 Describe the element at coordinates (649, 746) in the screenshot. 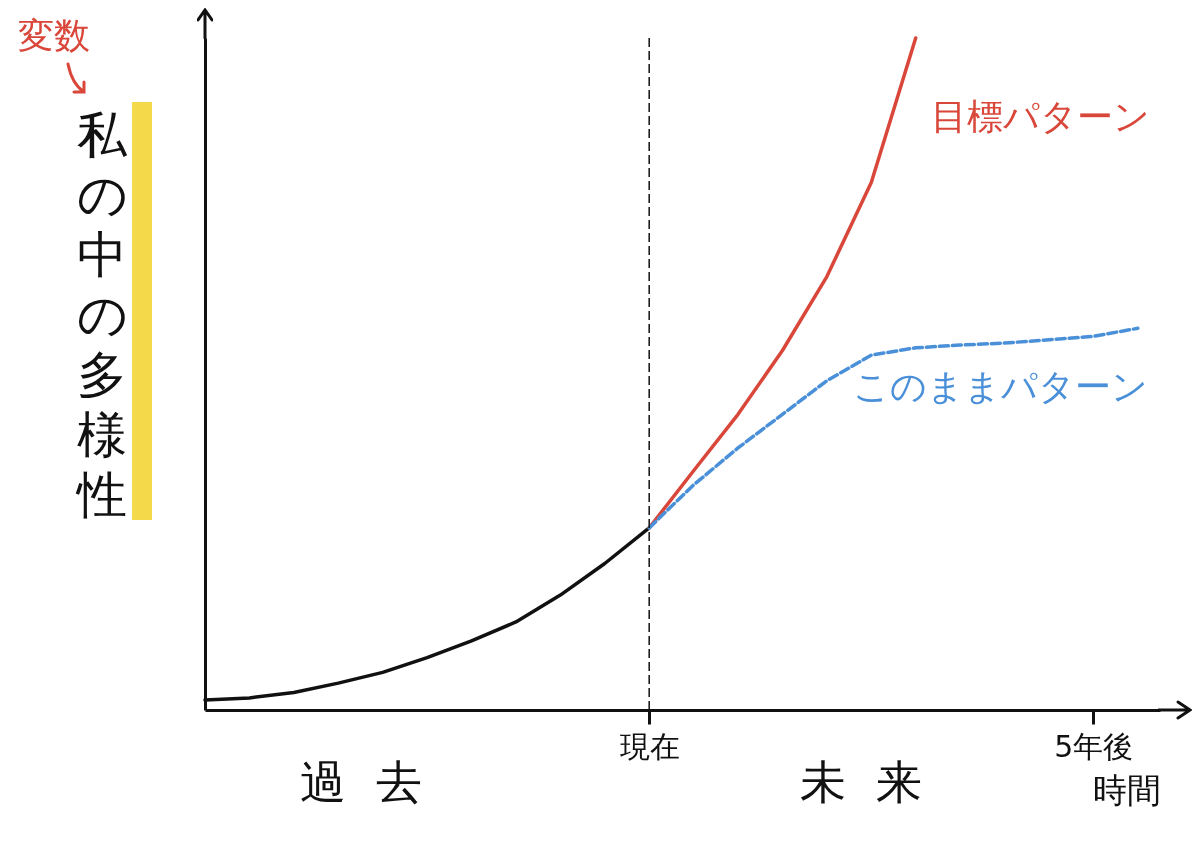

I see `x-tick-label: 現在` at that location.